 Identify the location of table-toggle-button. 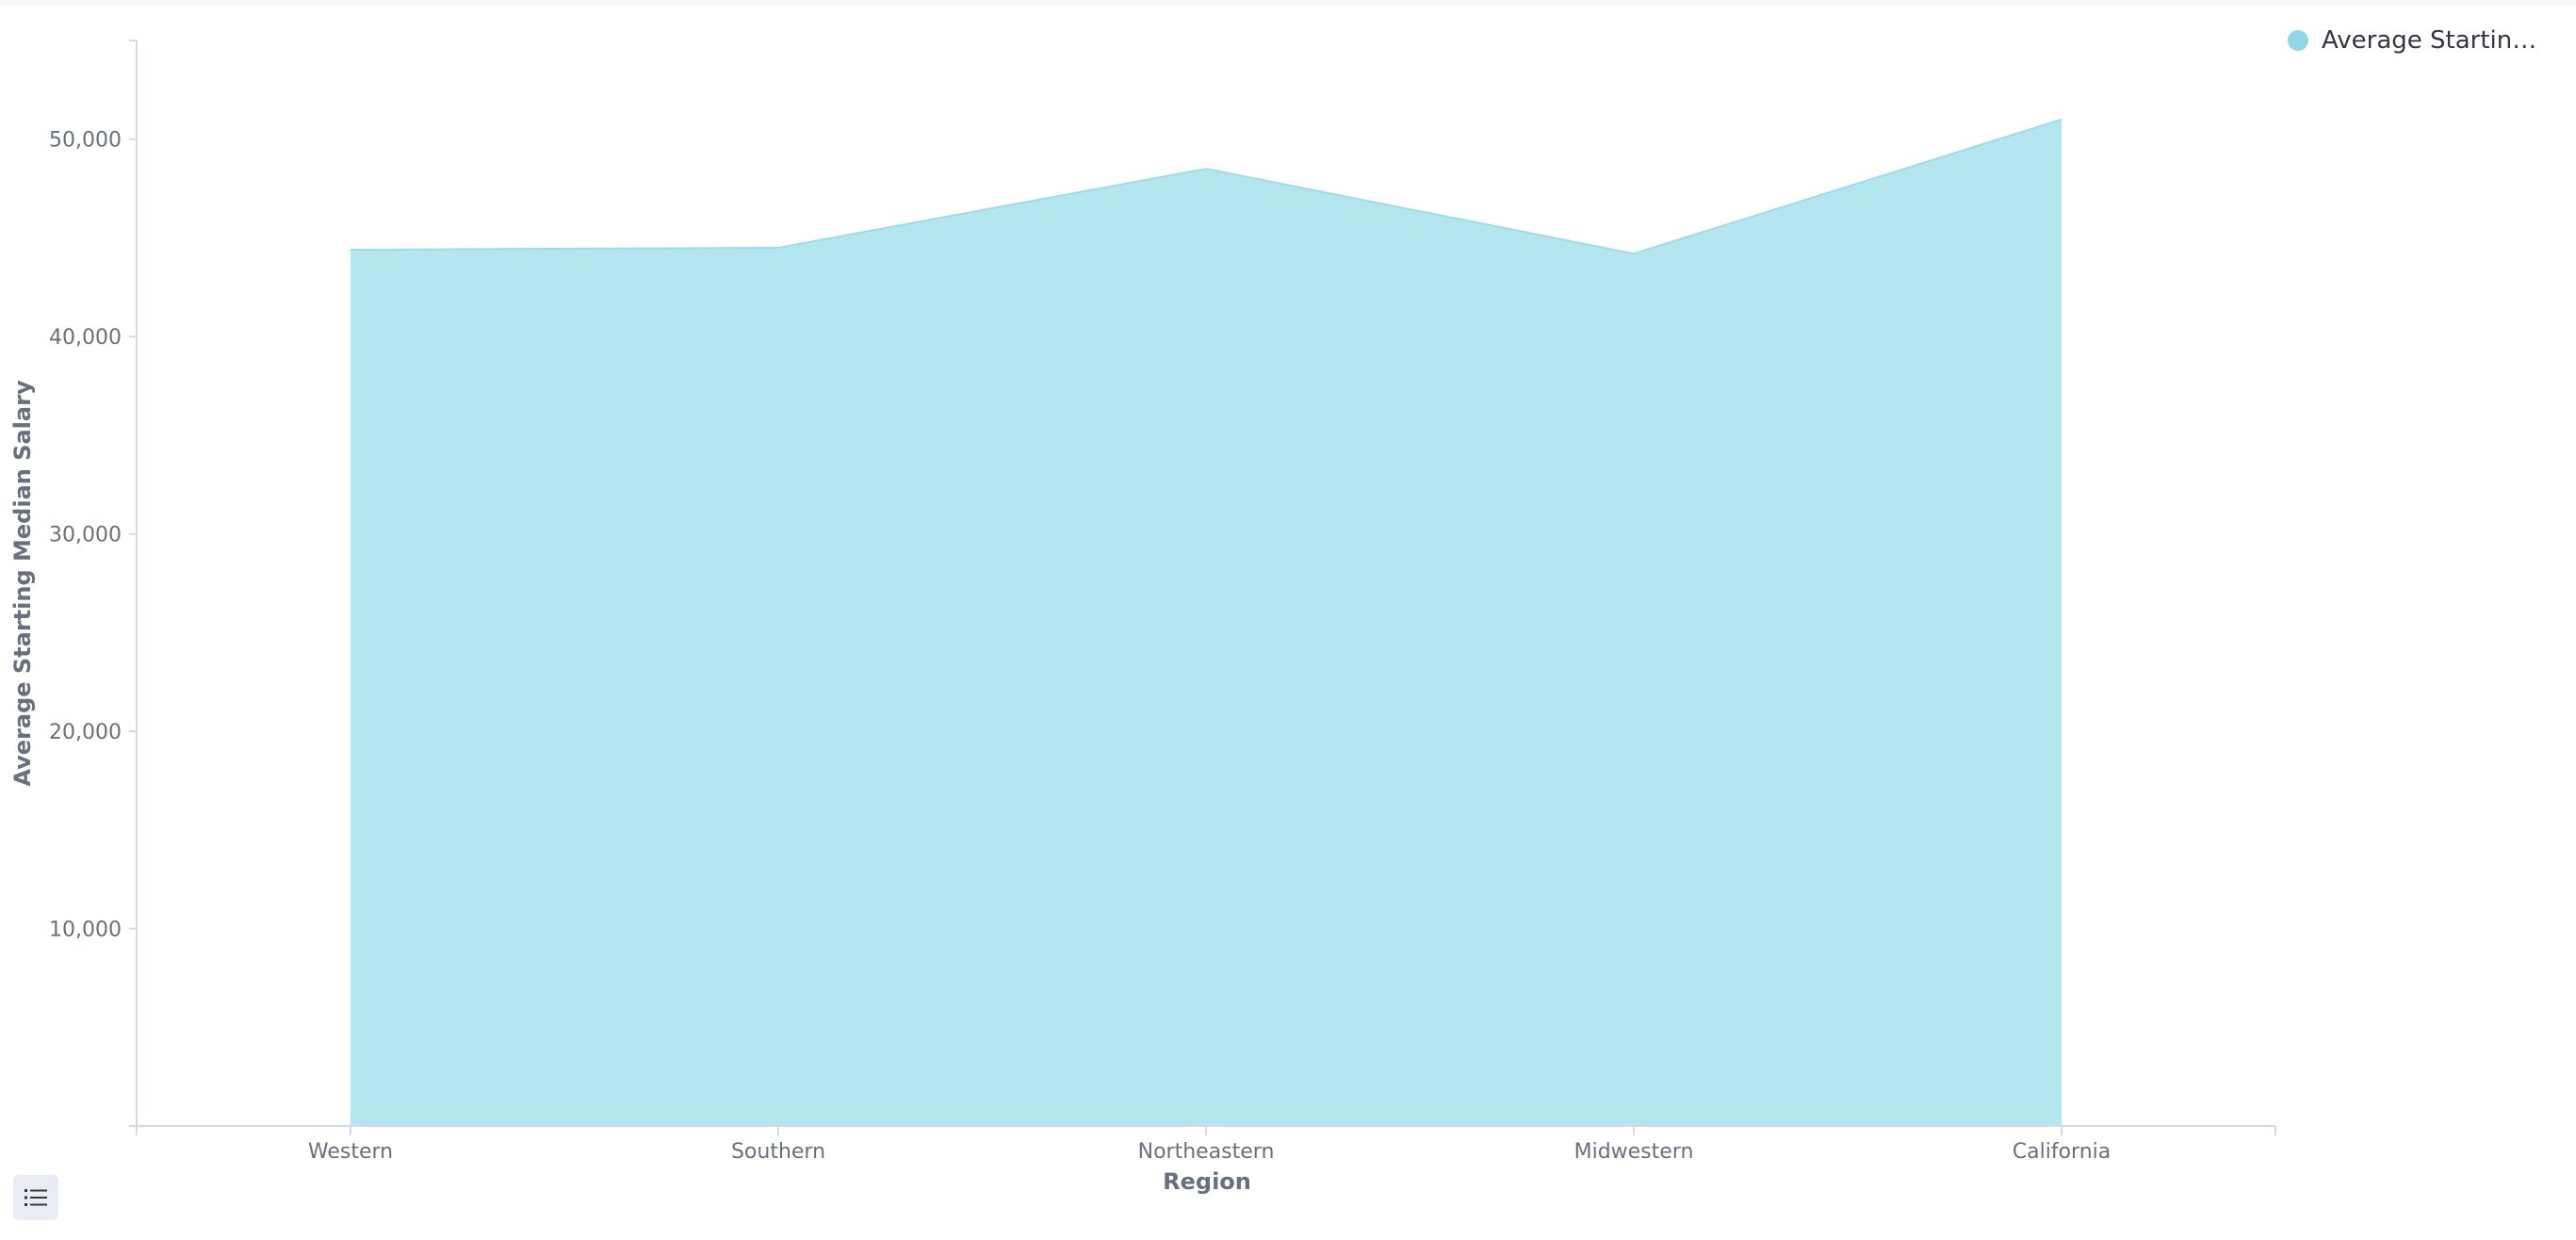
(35, 1197).